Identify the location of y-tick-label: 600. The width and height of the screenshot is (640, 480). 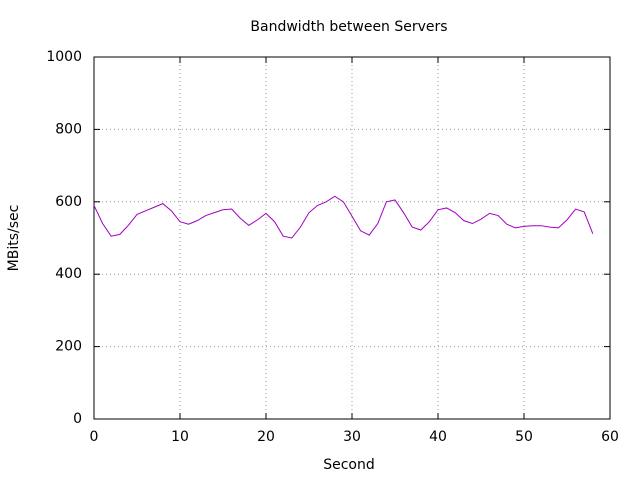
(68, 202).